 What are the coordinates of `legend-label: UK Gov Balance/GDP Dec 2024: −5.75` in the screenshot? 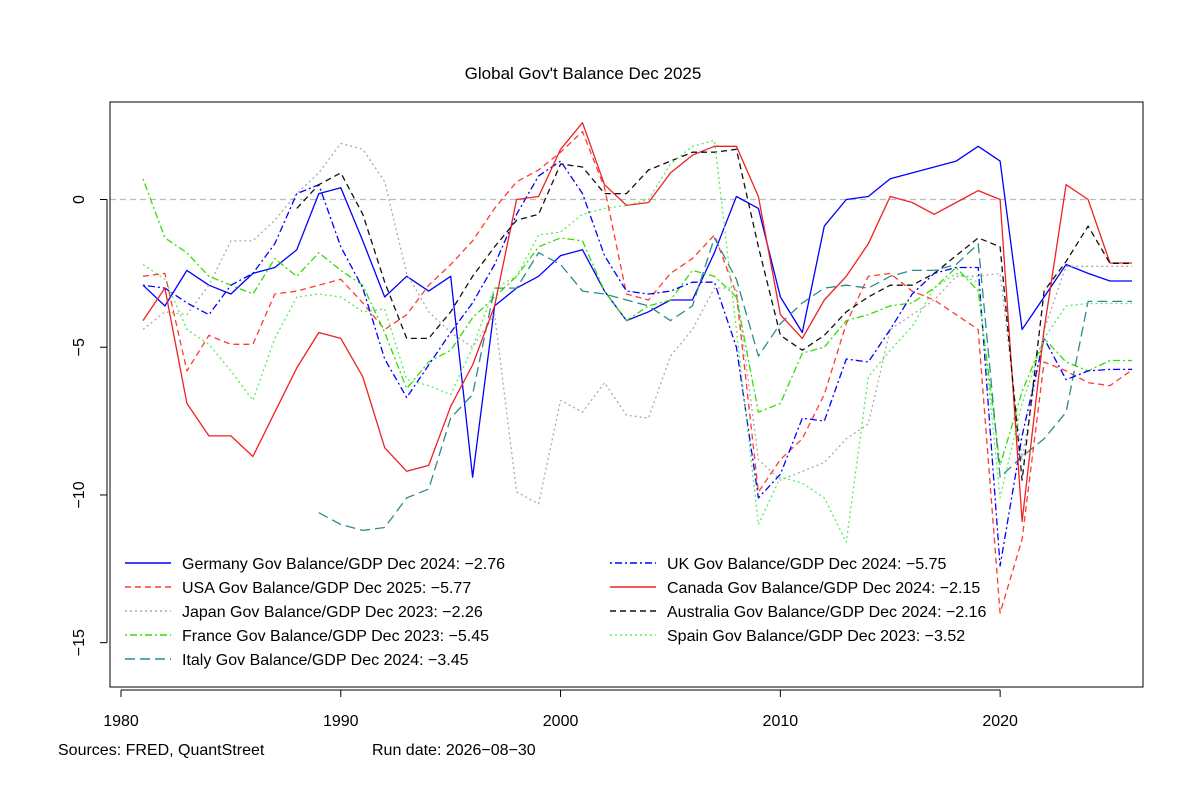 It's located at (807, 564).